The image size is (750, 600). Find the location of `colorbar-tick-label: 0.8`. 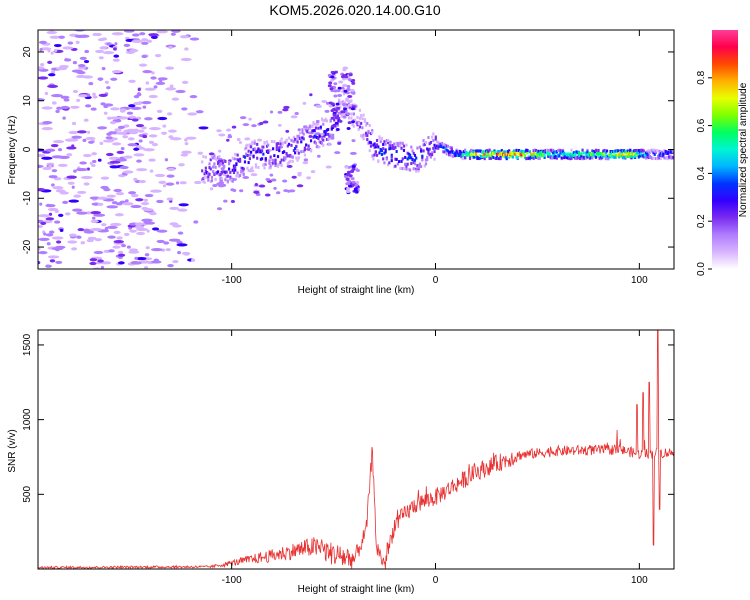

colorbar-tick-label: 0.8 is located at coordinates (701, 77).